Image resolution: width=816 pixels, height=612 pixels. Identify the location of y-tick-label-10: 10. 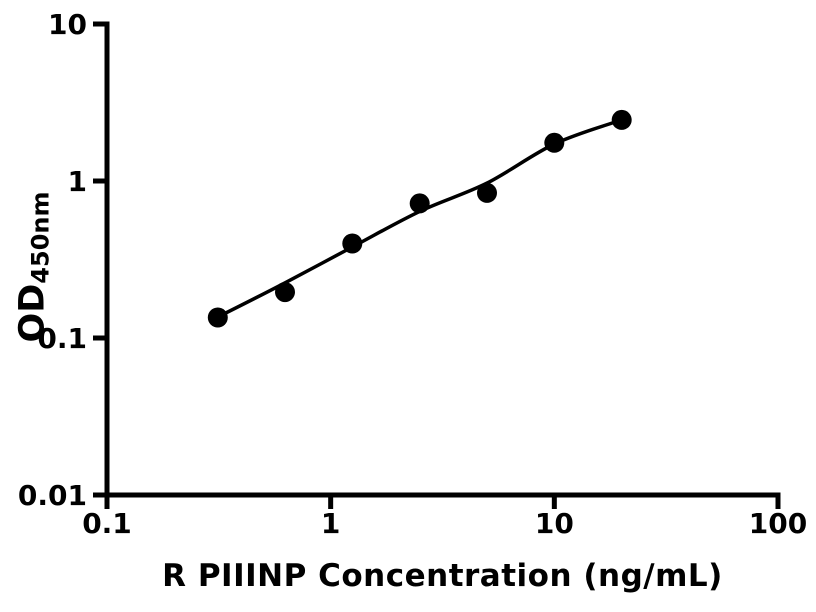
(67, 24).